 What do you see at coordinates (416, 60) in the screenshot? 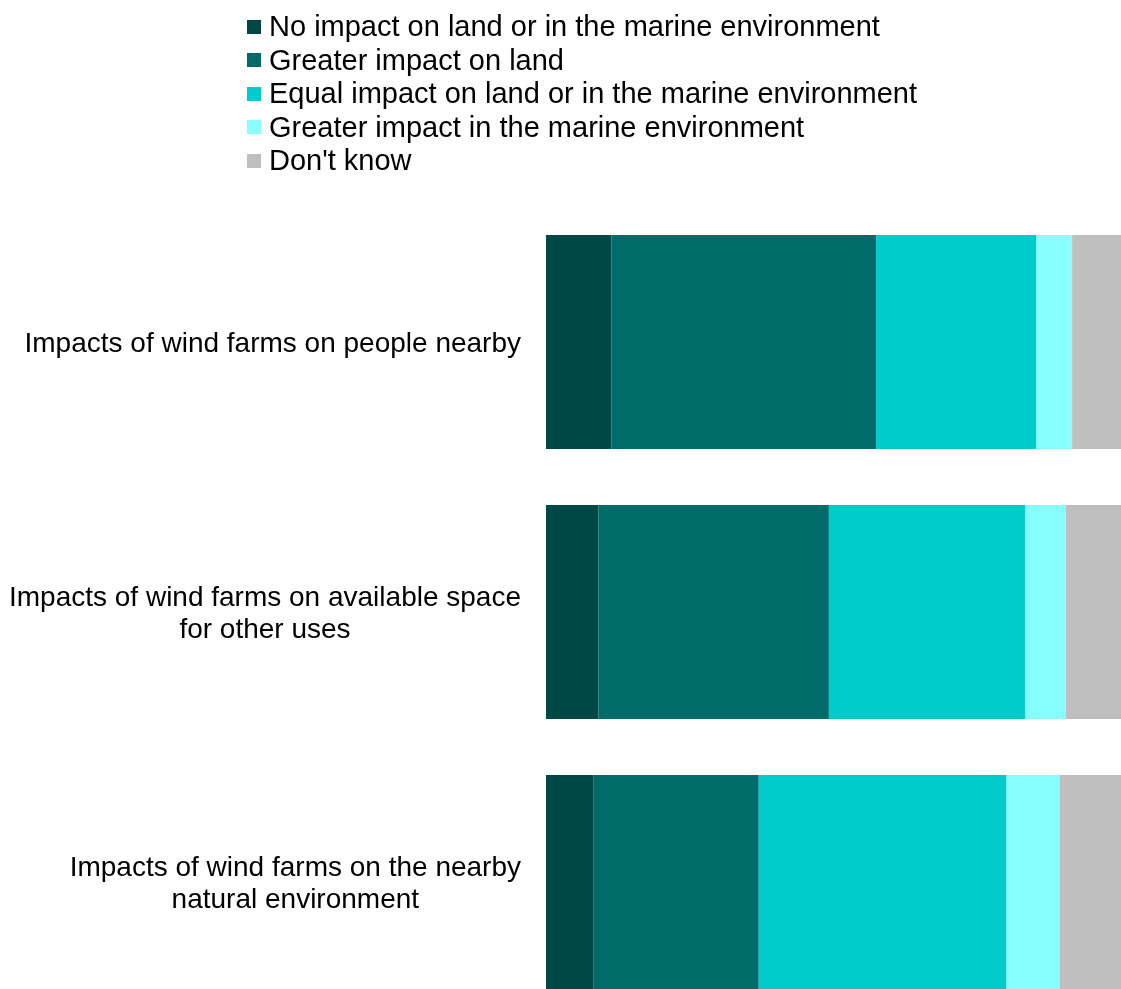
I see `legend-label: Greater impact on land` at bounding box center [416, 60].